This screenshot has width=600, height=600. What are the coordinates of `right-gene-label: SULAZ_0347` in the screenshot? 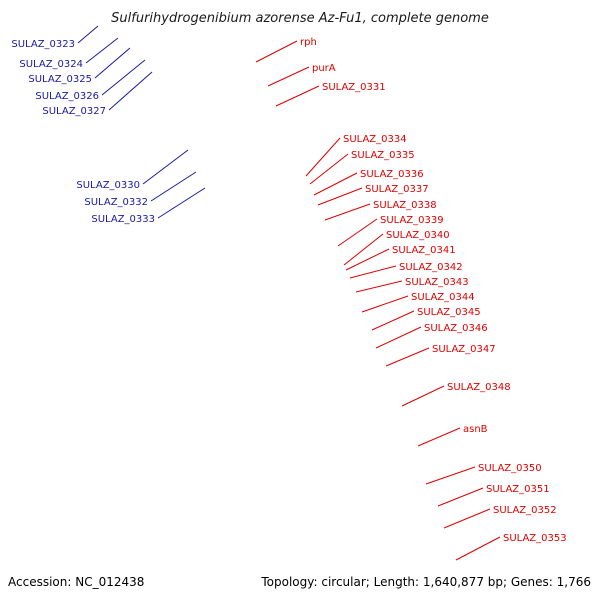 It's located at (464, 349).